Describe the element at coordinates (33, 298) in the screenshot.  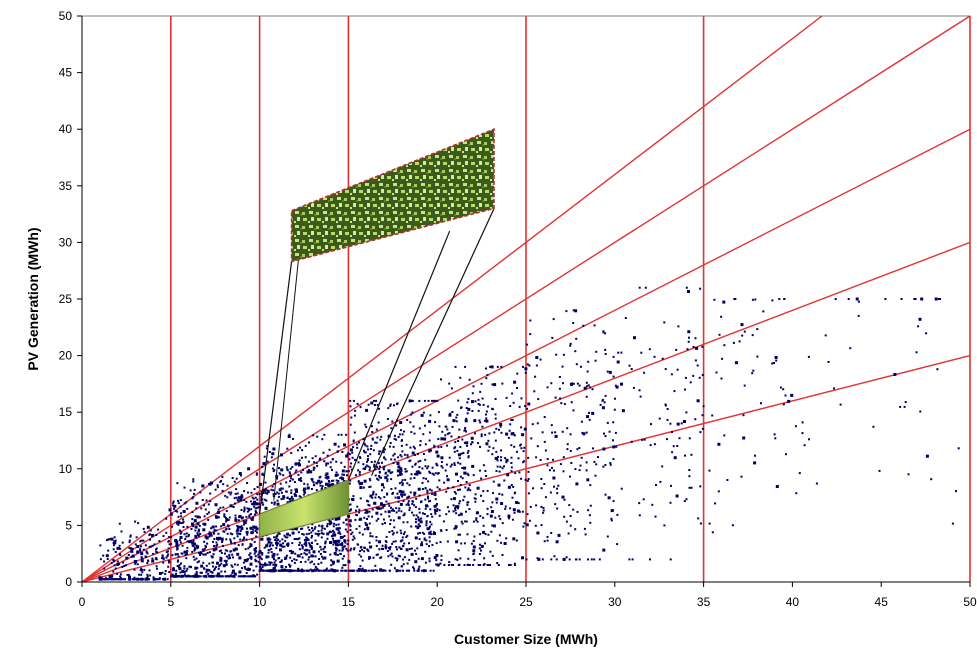
I see `y-axis-title: PV Generation (MWh)` at that location.